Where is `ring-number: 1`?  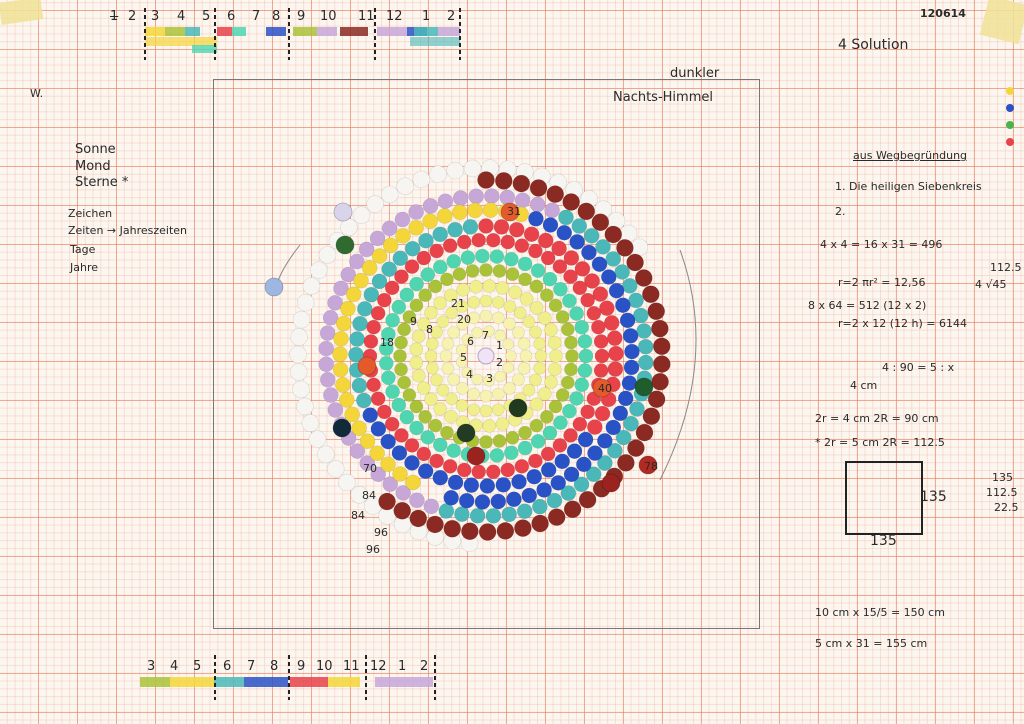 ring-number: 1 is located at coordinates (499, 345).